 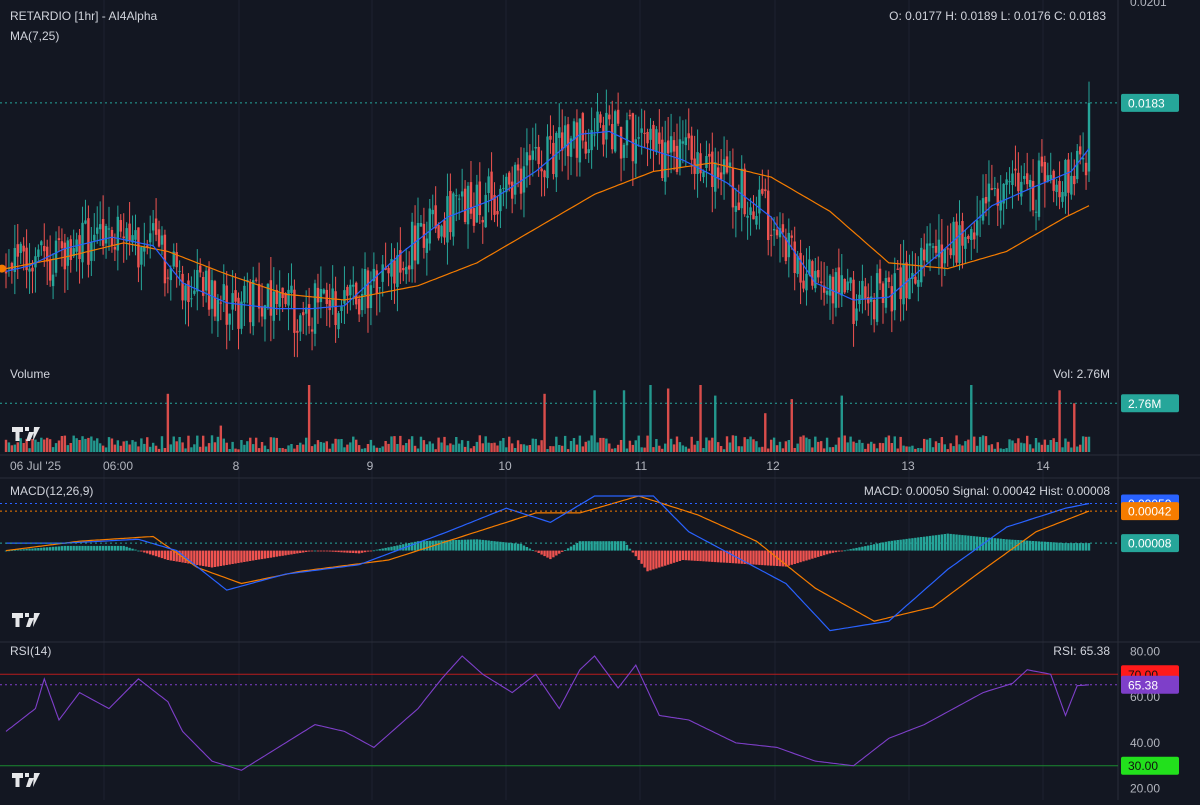 What do you see at coordinates (1150, 511) in the screenshot?
I see `signal-badge: 0.00042` at bounding box center [1150, 511].